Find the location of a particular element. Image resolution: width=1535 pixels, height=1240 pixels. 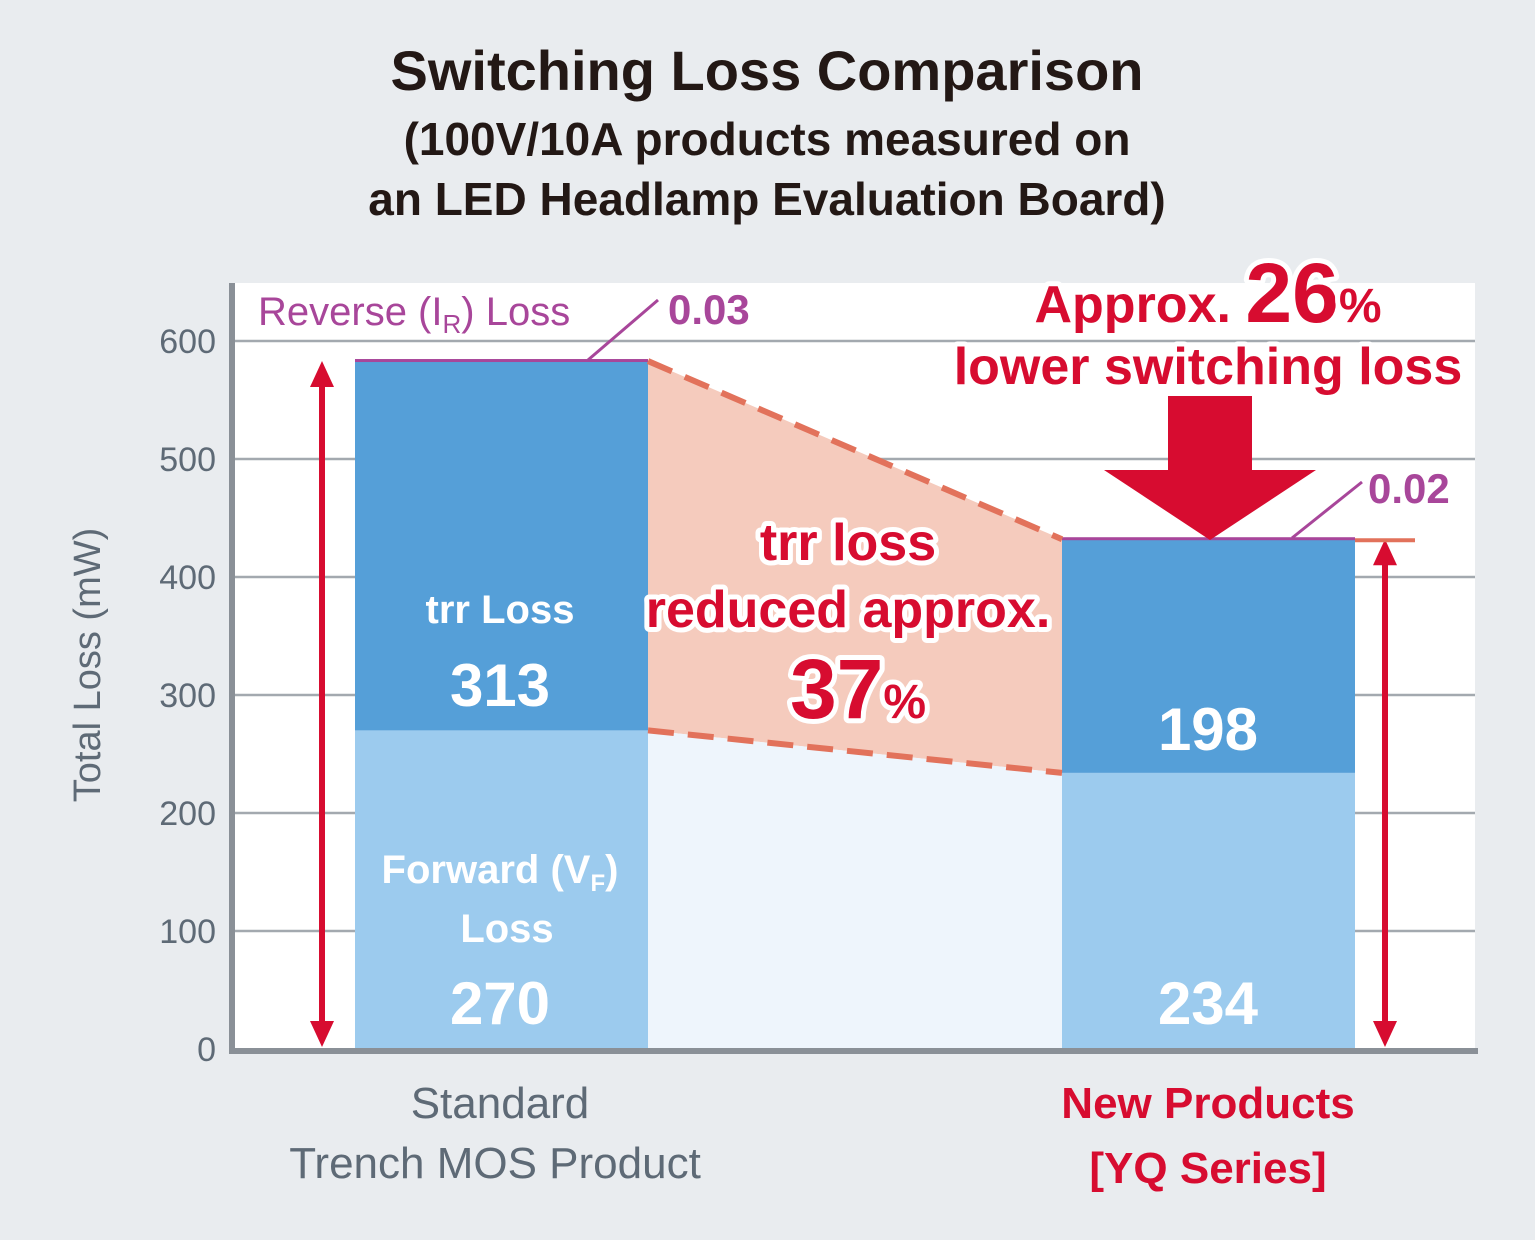

total-reduction-line1: Approx. 26% is located at coordinates (1207, 293).